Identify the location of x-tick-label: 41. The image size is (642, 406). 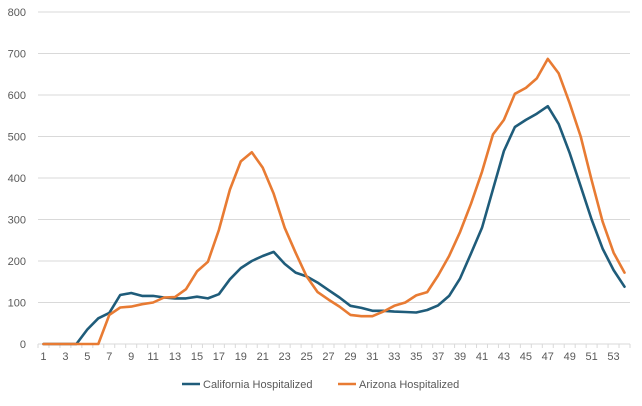
(482, 357).